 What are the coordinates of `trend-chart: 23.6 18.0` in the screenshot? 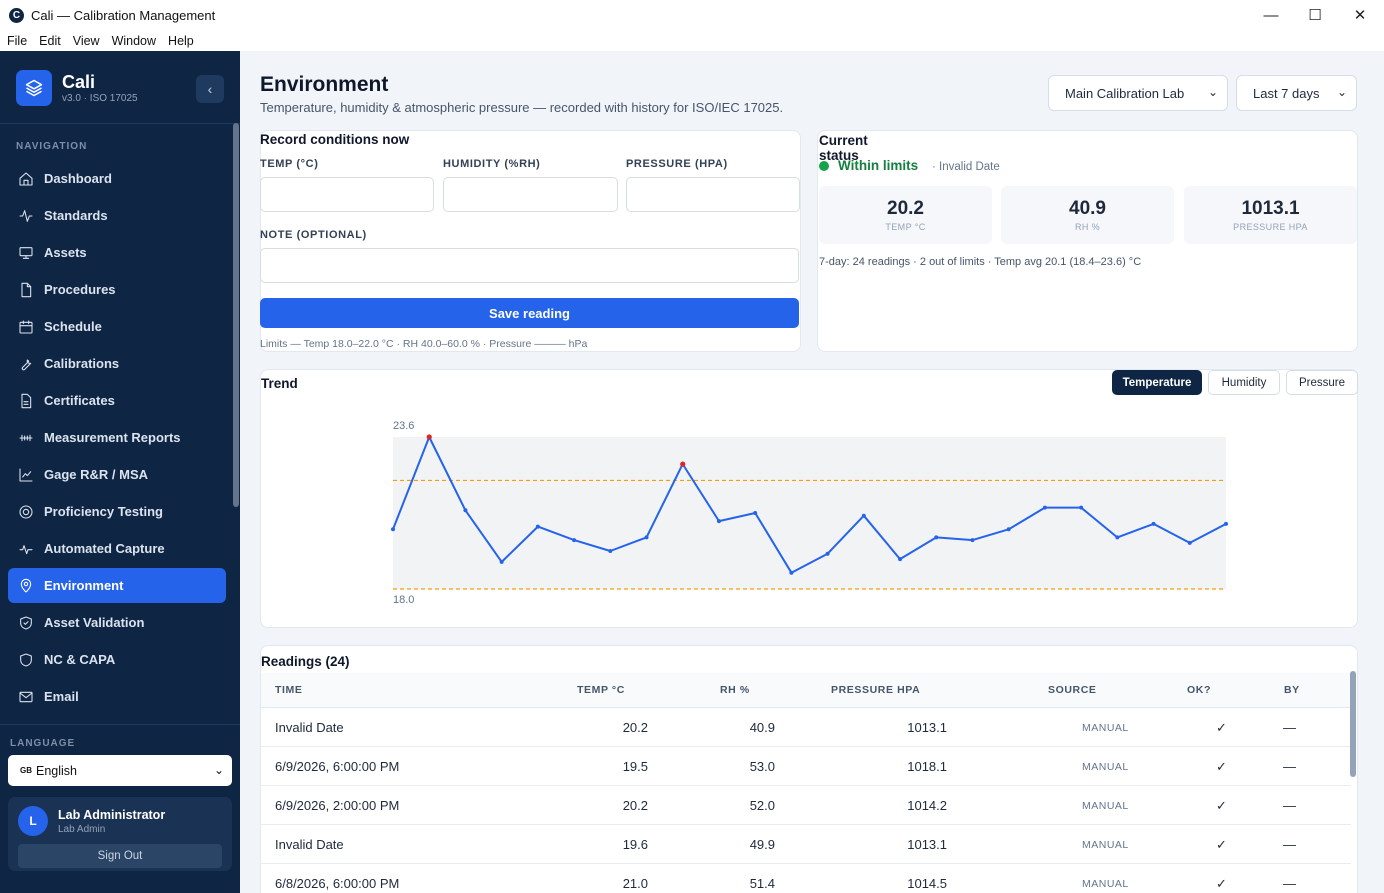 It's located at (809, 513).